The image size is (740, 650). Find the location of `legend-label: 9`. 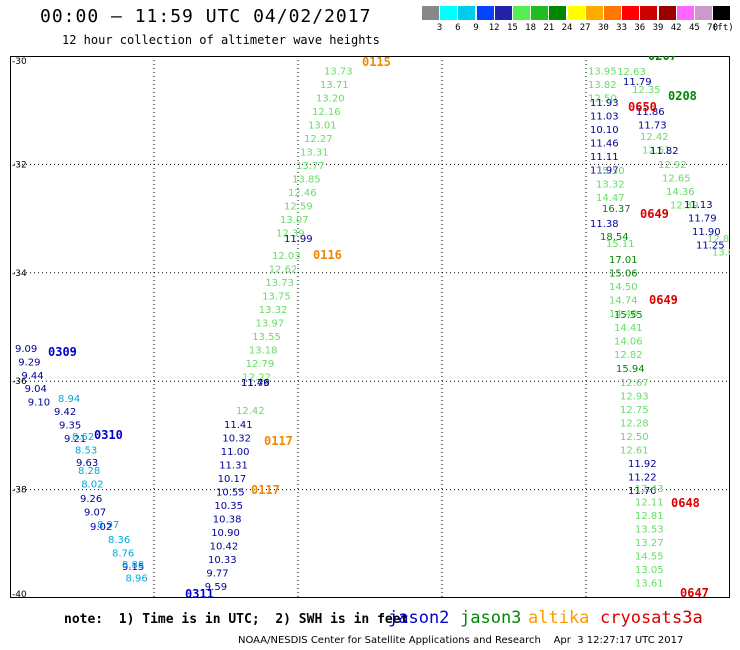

legend-label: 9 is located at coordinates (476, 28).